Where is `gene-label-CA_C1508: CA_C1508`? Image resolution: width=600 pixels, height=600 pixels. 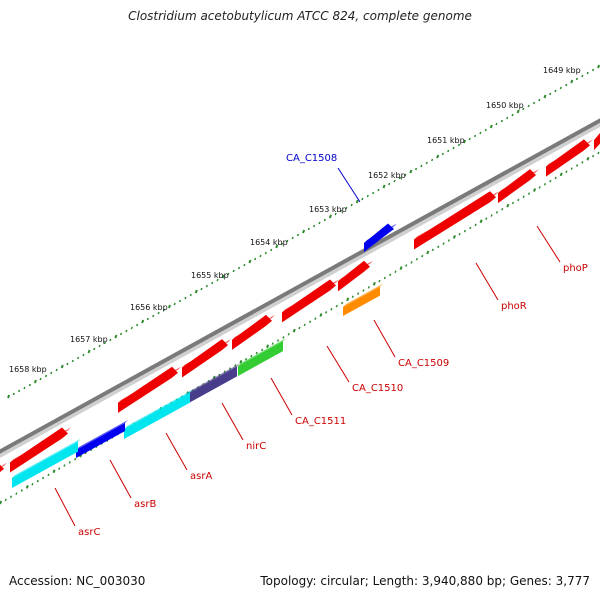 gene-label-CA_C1508: CA_C1508 is located at coordinates (311, 158).